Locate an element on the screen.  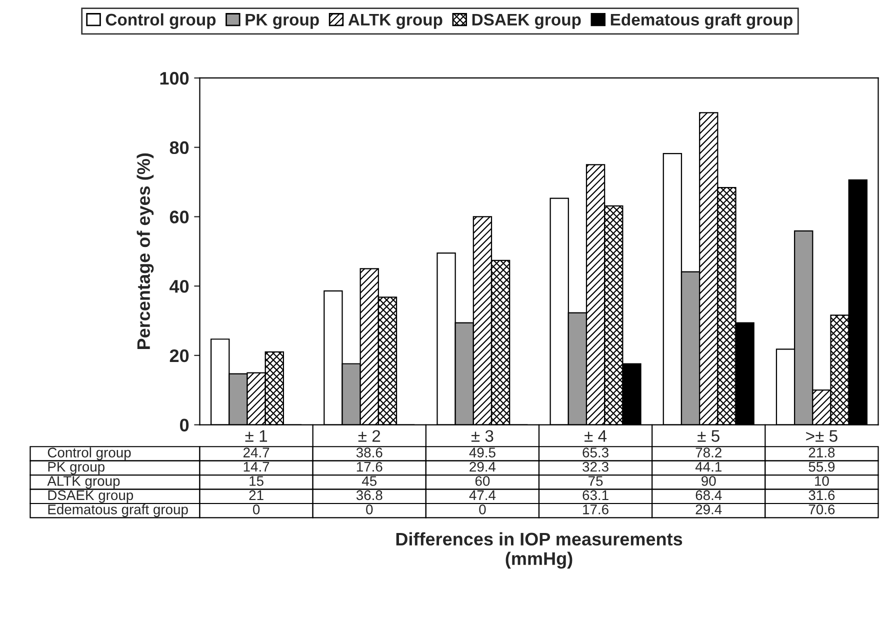
data-label: 55.9 is located at coordinates (821, 467).